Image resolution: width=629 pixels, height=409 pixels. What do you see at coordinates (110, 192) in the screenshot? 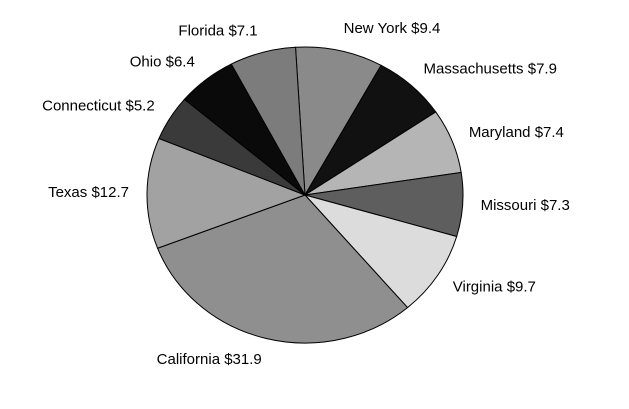
I see `slice-value: $12.7` at bounding box center [110, 192].